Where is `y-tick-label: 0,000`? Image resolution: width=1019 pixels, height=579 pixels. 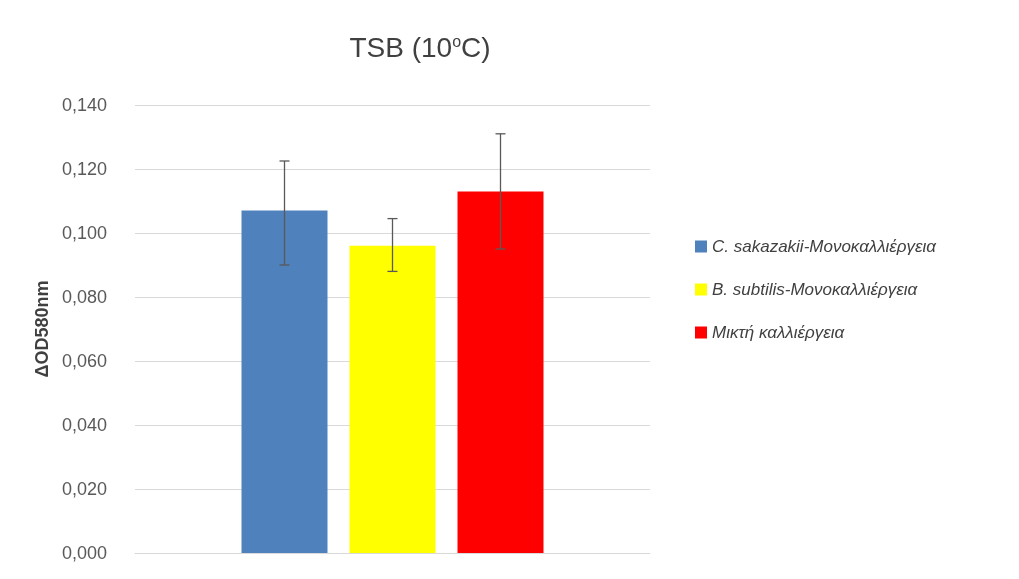 y-tick-label: 0,000 is located at coordinates (84, 553).